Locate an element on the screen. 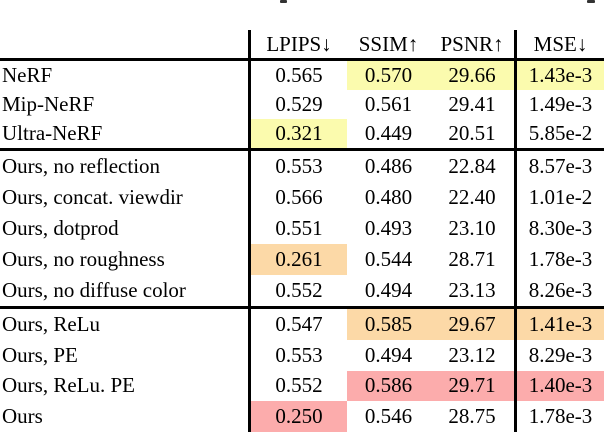 This screenshot has height=432, width=604. ssim-value-cell: 0.486 is located at coordinates (388, 166).